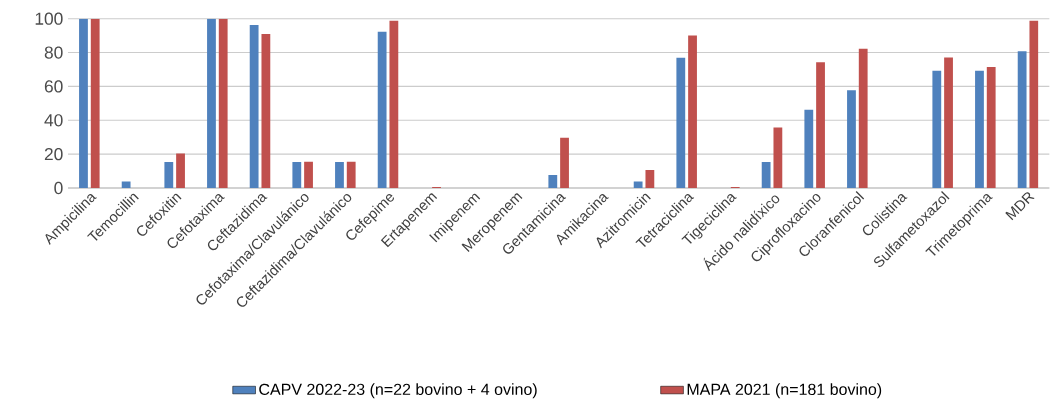  I want to click on y-tick-label: 60, so click(53, 86).